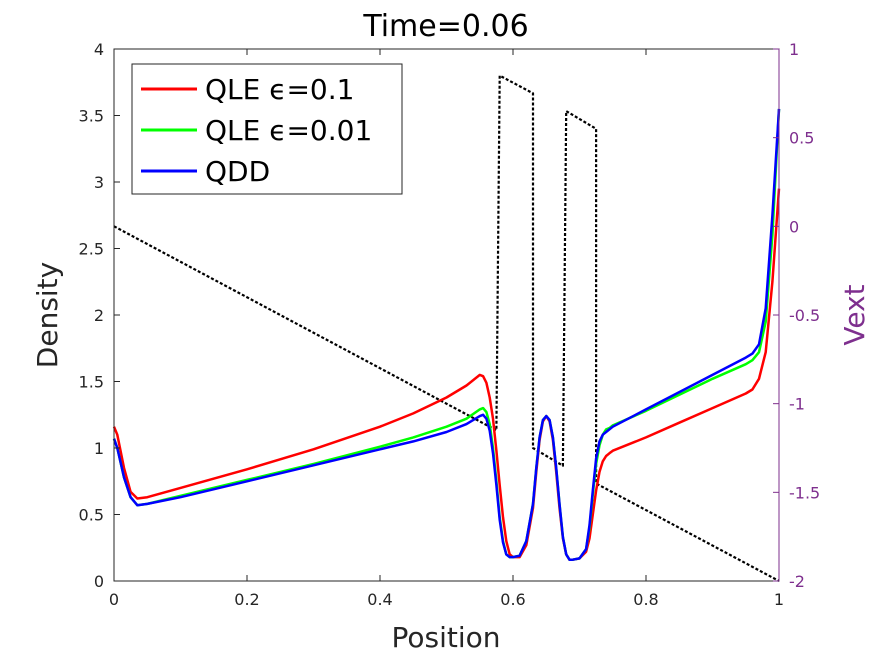 Image resolution: width=875 pixels, height=656 pixels. I want to click on y-tick-label: 0, so click(99, 581).